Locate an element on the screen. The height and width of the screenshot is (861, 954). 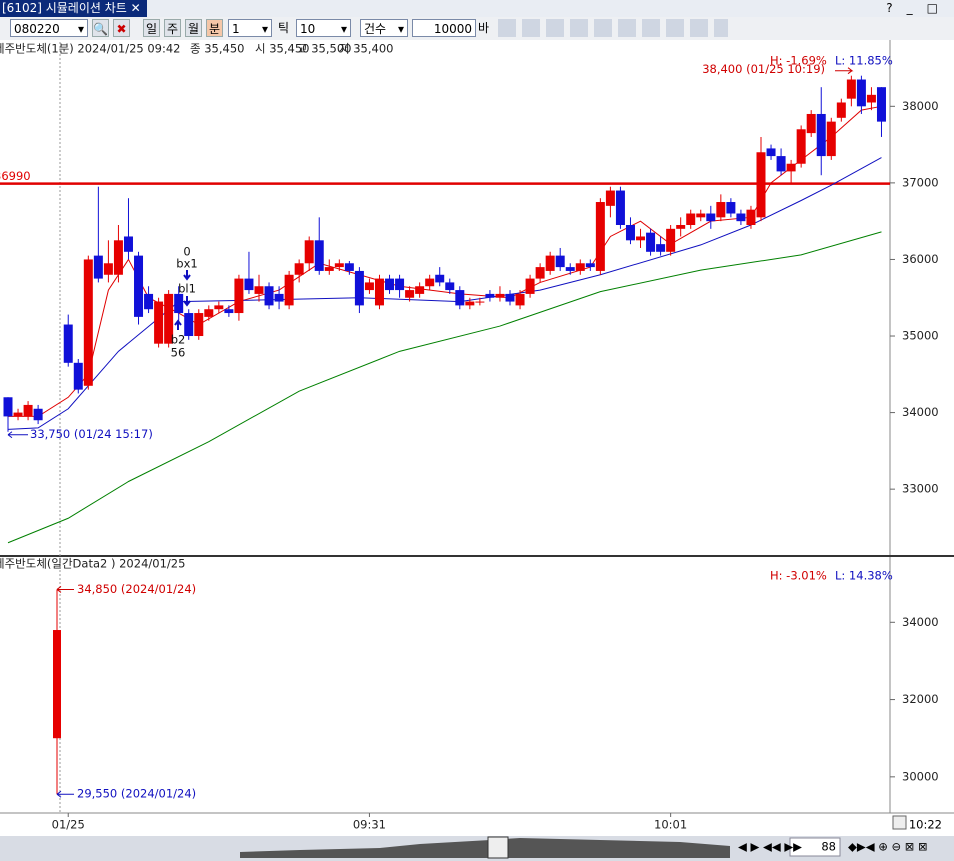
bars-box is located at coordinates (815, 847).